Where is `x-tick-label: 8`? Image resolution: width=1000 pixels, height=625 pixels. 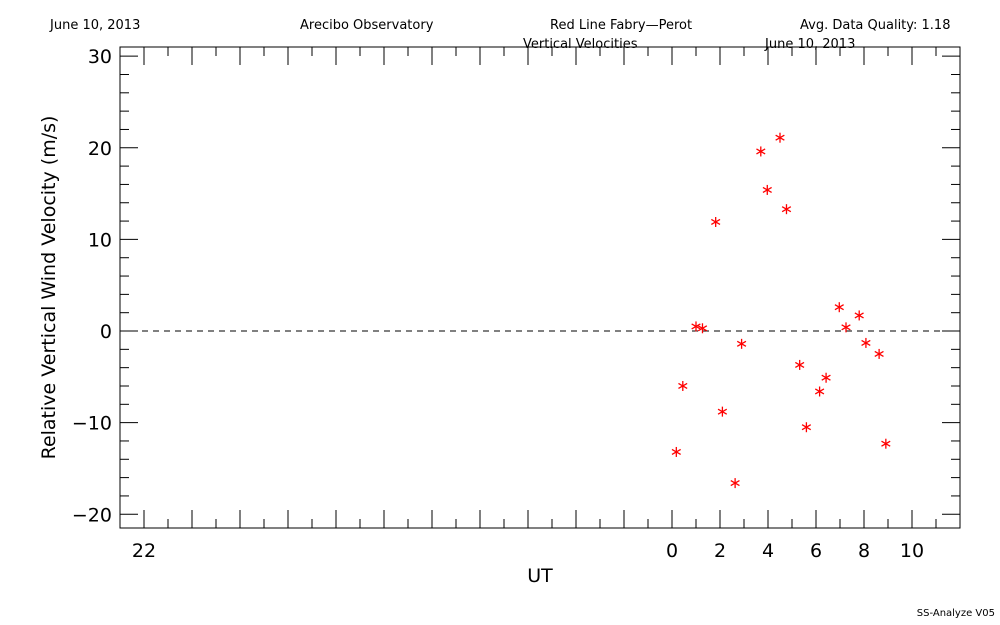
x-tick-label: 8 is located at coordinates (864, 551).